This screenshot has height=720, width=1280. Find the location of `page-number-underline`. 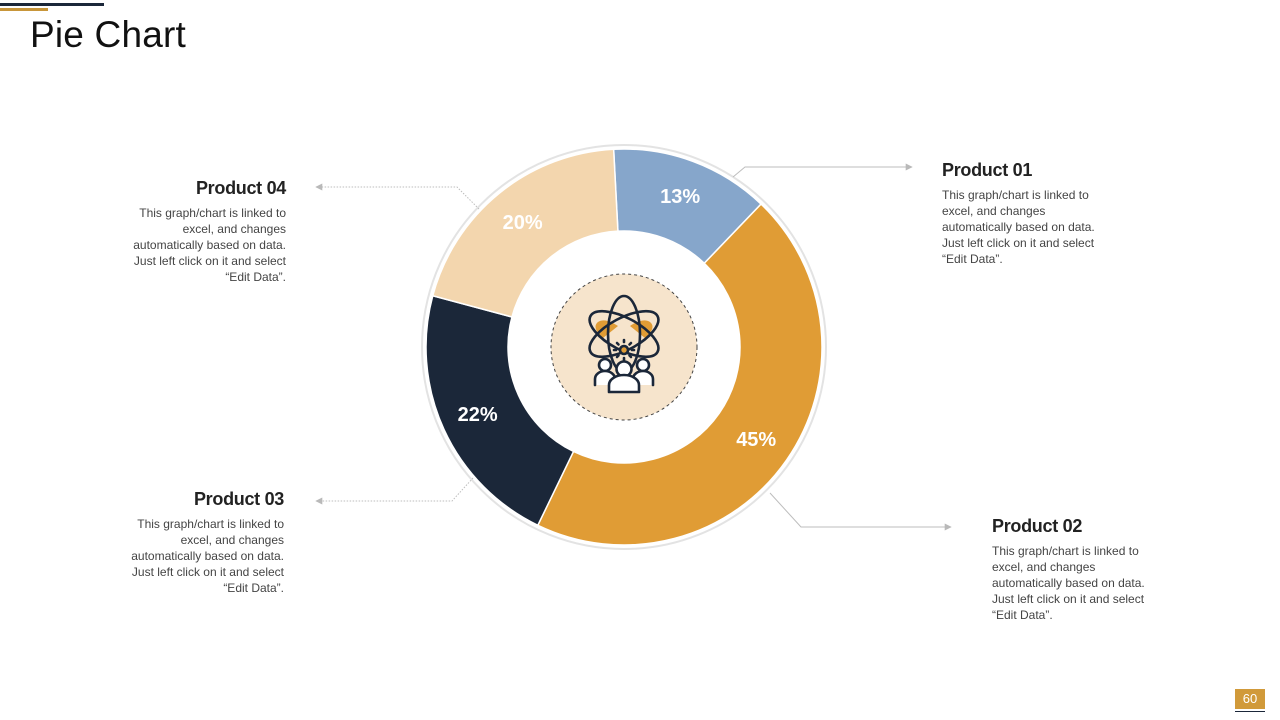

page-number-underline is located at coordinates (1250, 711).